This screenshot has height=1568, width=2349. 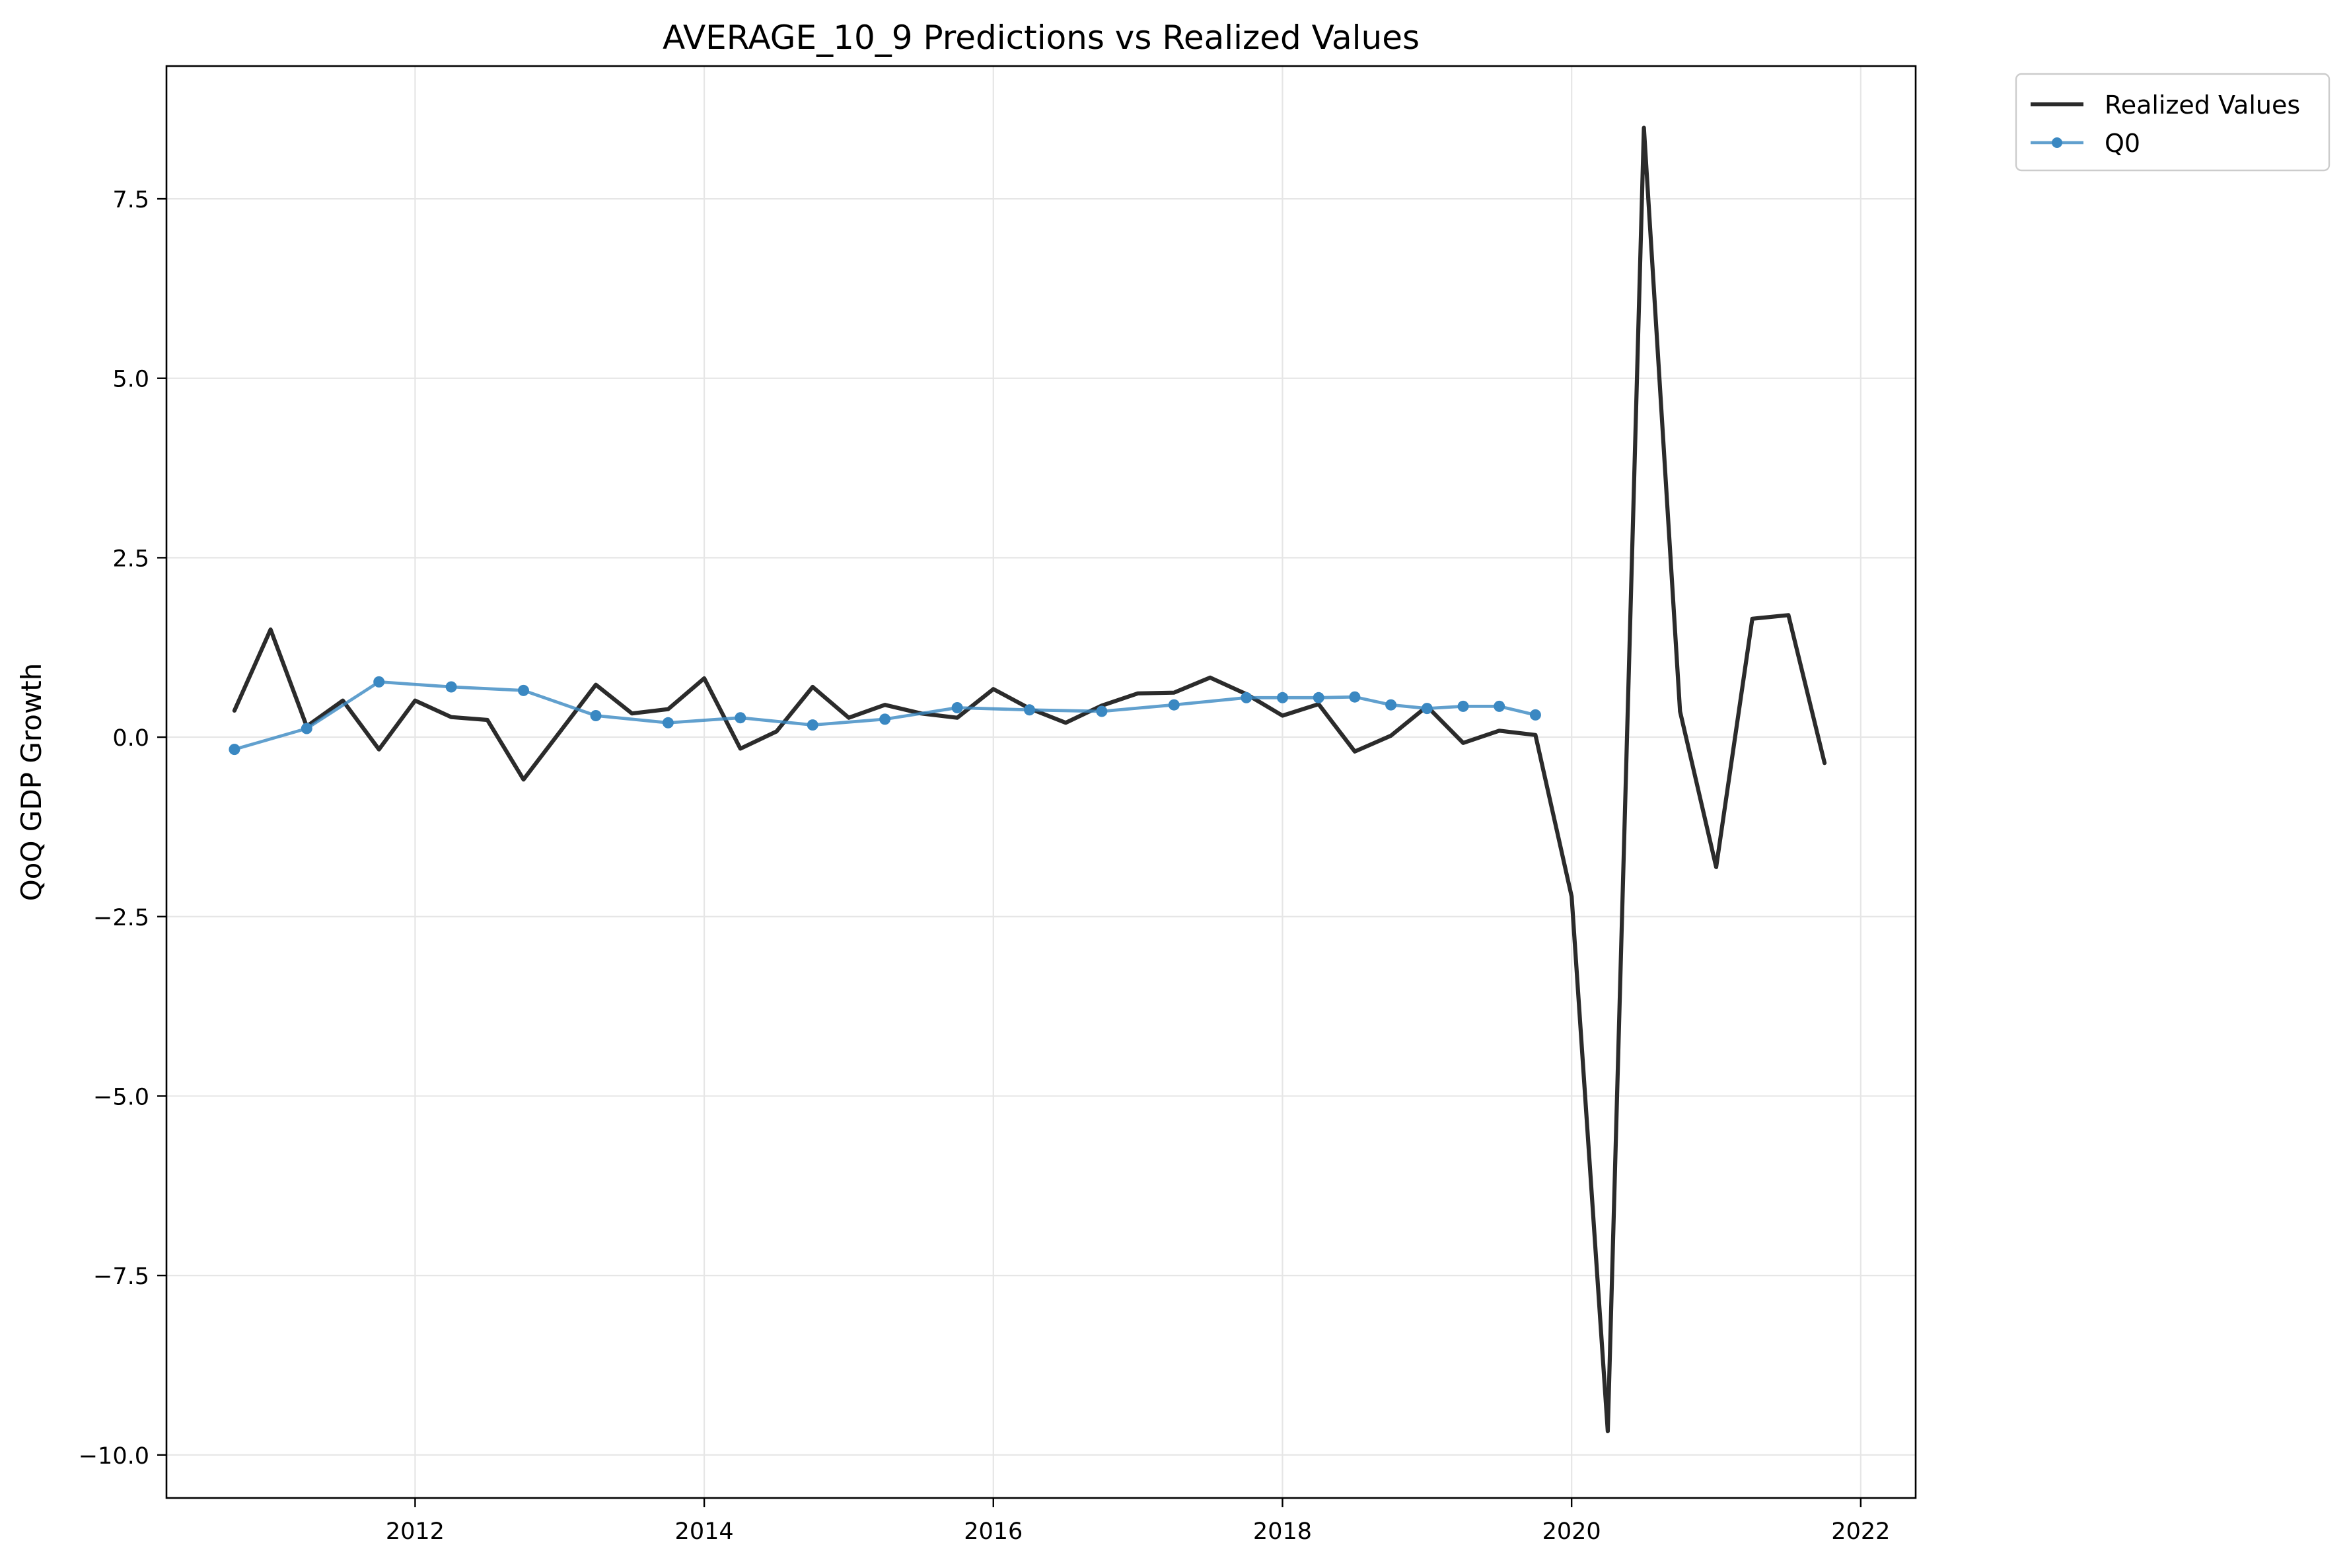 I want to click on y-tick-label: 0.0, so click(x=130, y=738).